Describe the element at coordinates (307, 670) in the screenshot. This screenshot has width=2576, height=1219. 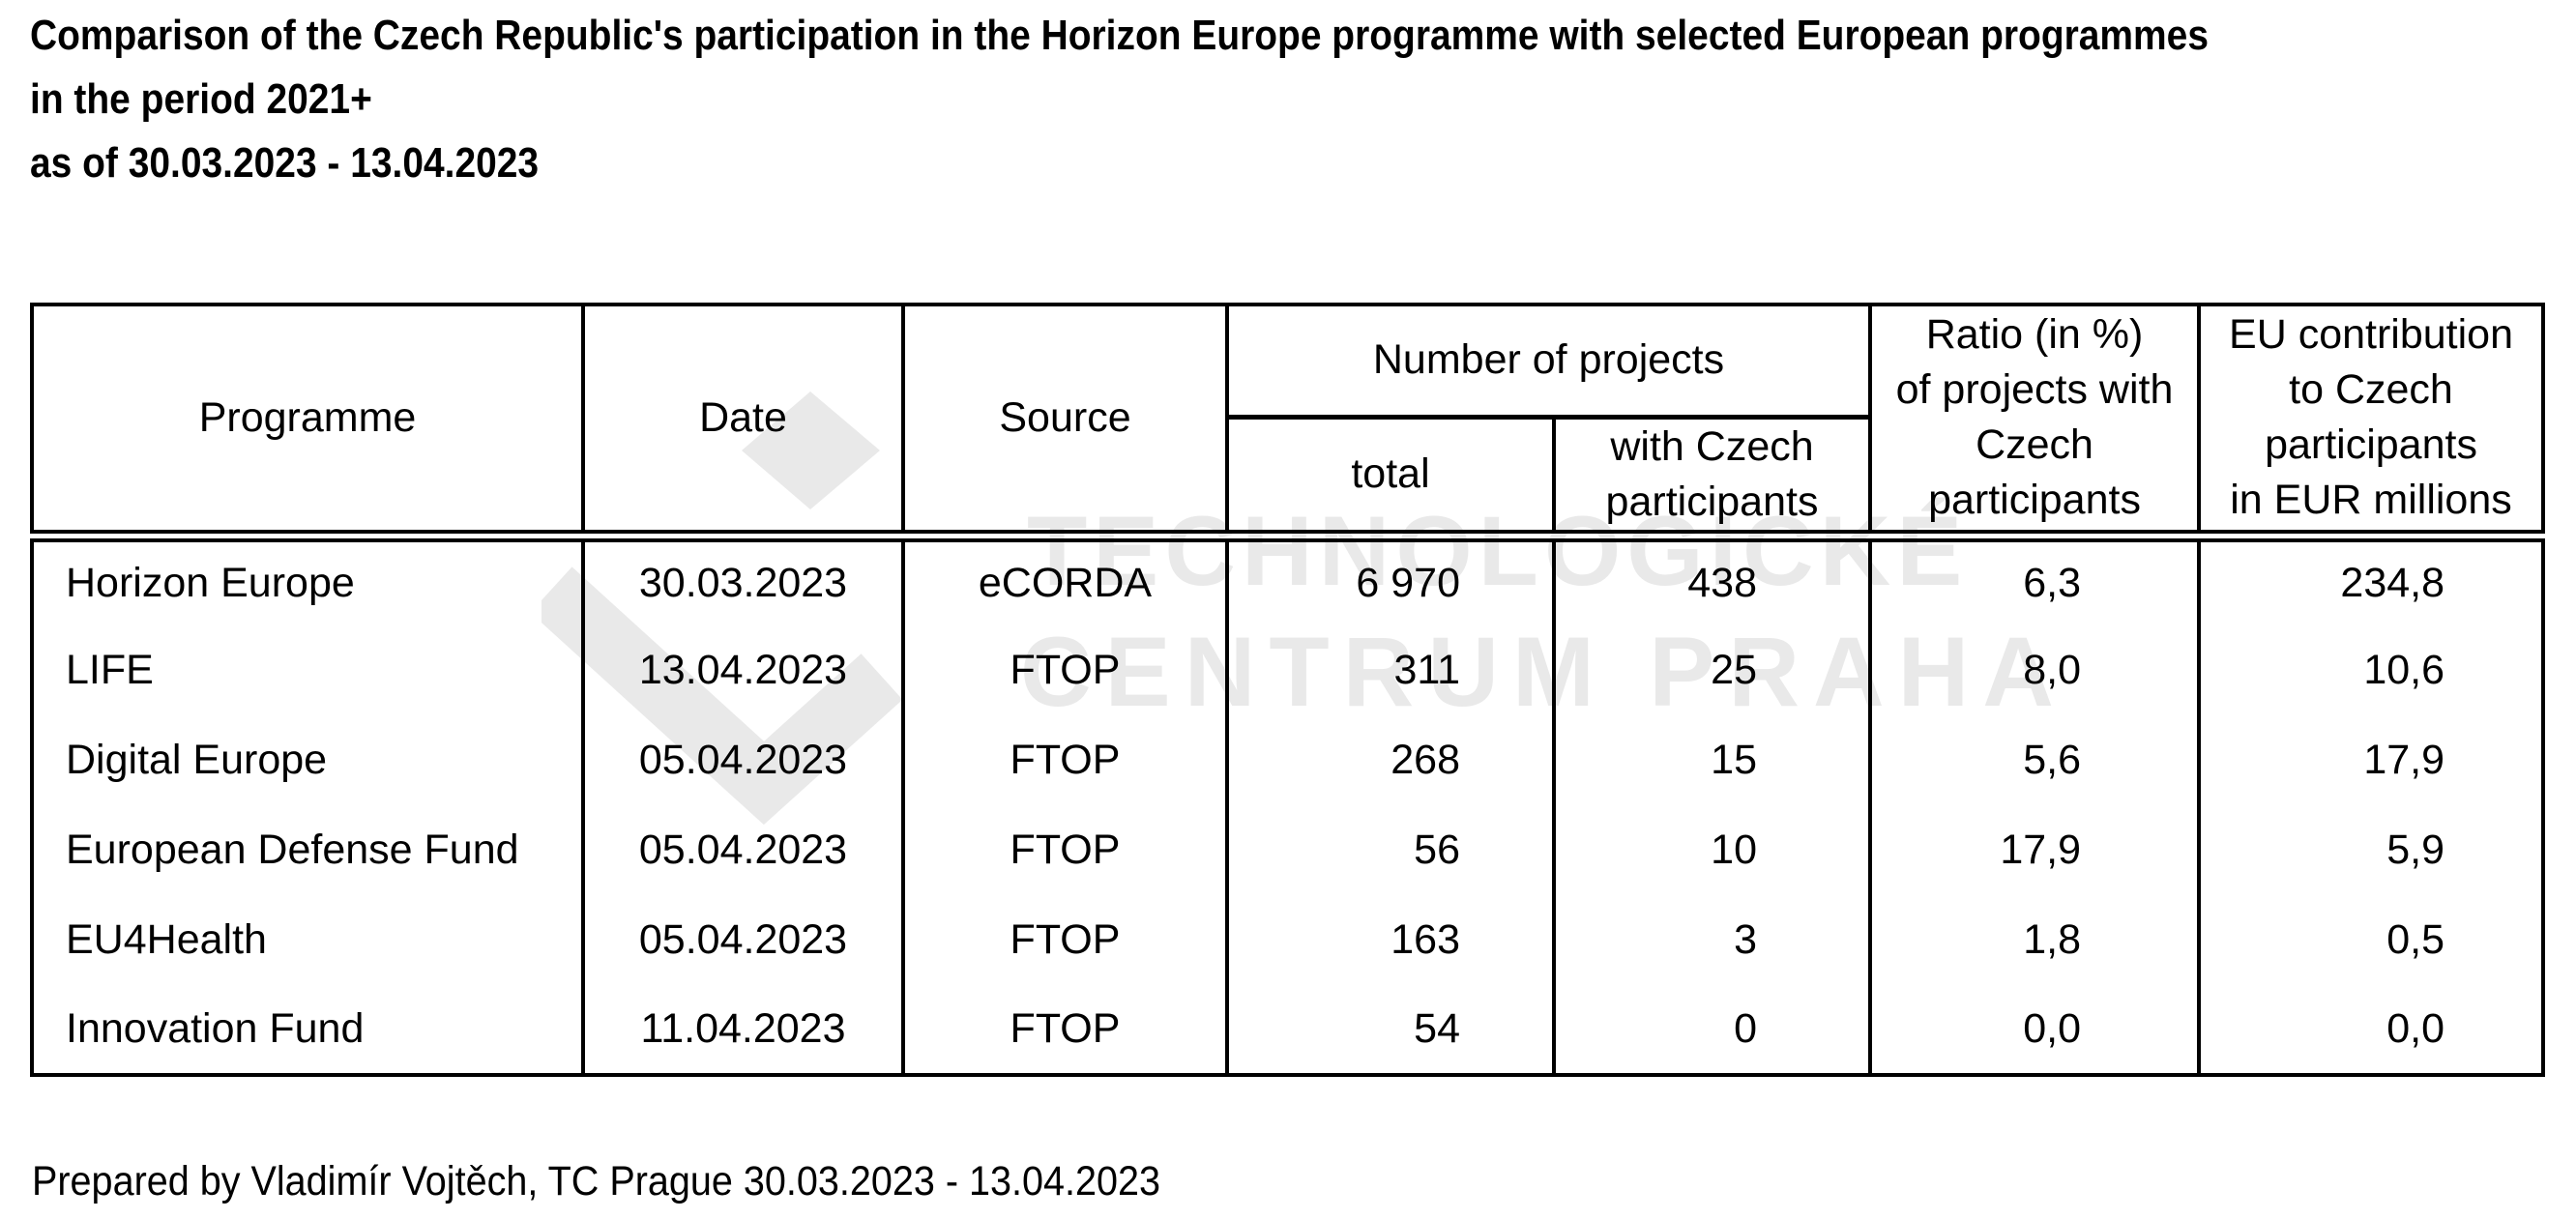
I see `cell-programme: LIFE` at that location.